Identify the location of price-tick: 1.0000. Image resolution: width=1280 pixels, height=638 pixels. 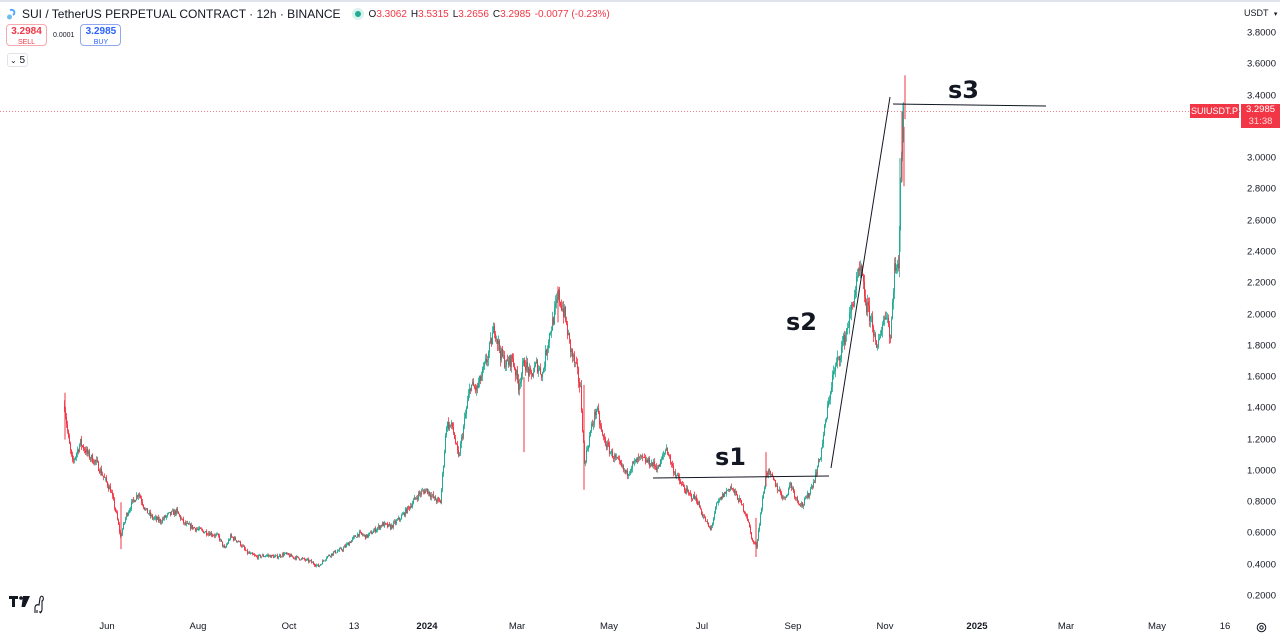
(1261, 471).